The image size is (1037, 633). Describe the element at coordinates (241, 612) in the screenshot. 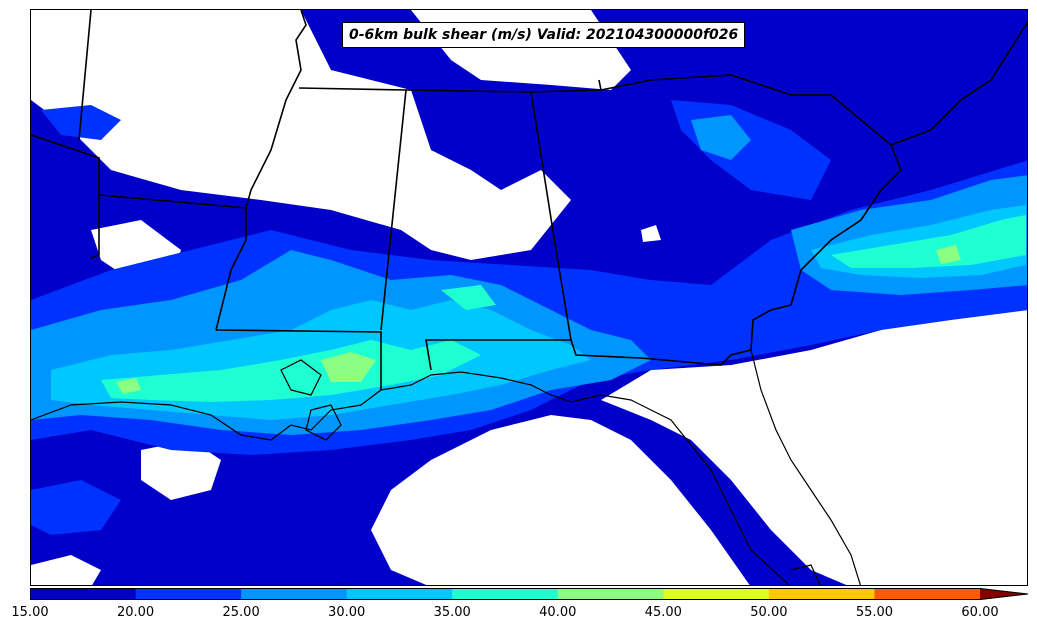

I see `colorbar-tick-label: 25.00` at that location.